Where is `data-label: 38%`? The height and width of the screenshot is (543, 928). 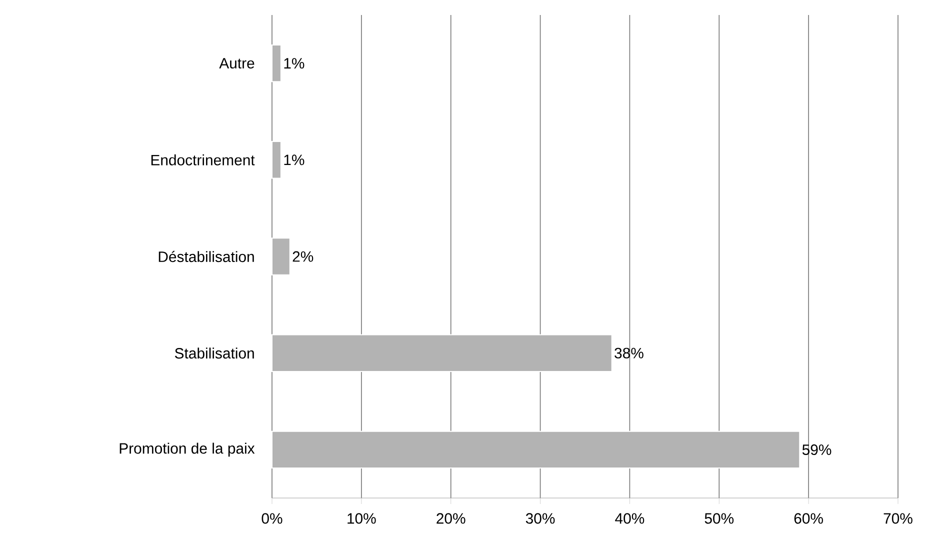 data-label: 38% is located at coordinates (629, 353).